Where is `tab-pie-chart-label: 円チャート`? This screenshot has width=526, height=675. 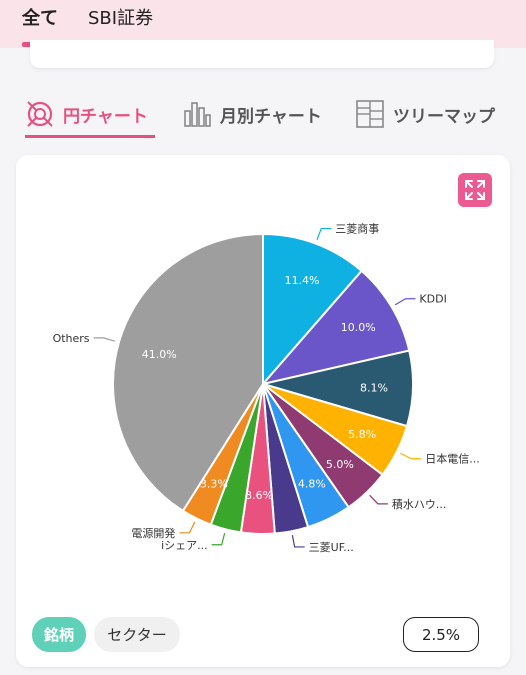 tab-pie-chart-label: 円チャート is located at coordinates (105, 116).